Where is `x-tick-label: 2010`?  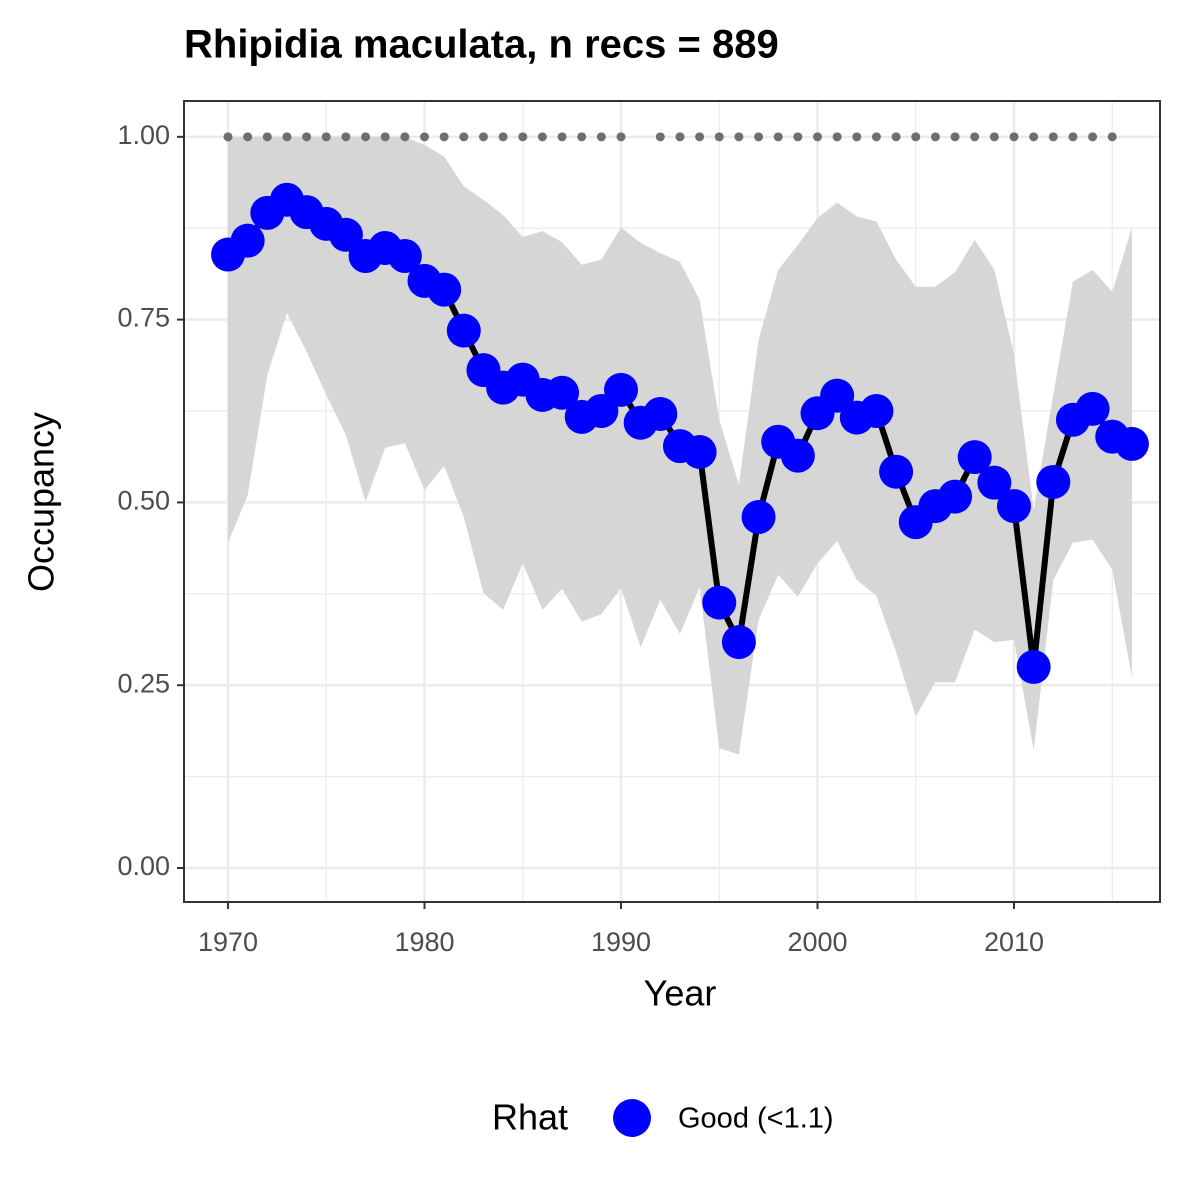 x-tick-label: 2010 is located at coordinates (1014, 942).